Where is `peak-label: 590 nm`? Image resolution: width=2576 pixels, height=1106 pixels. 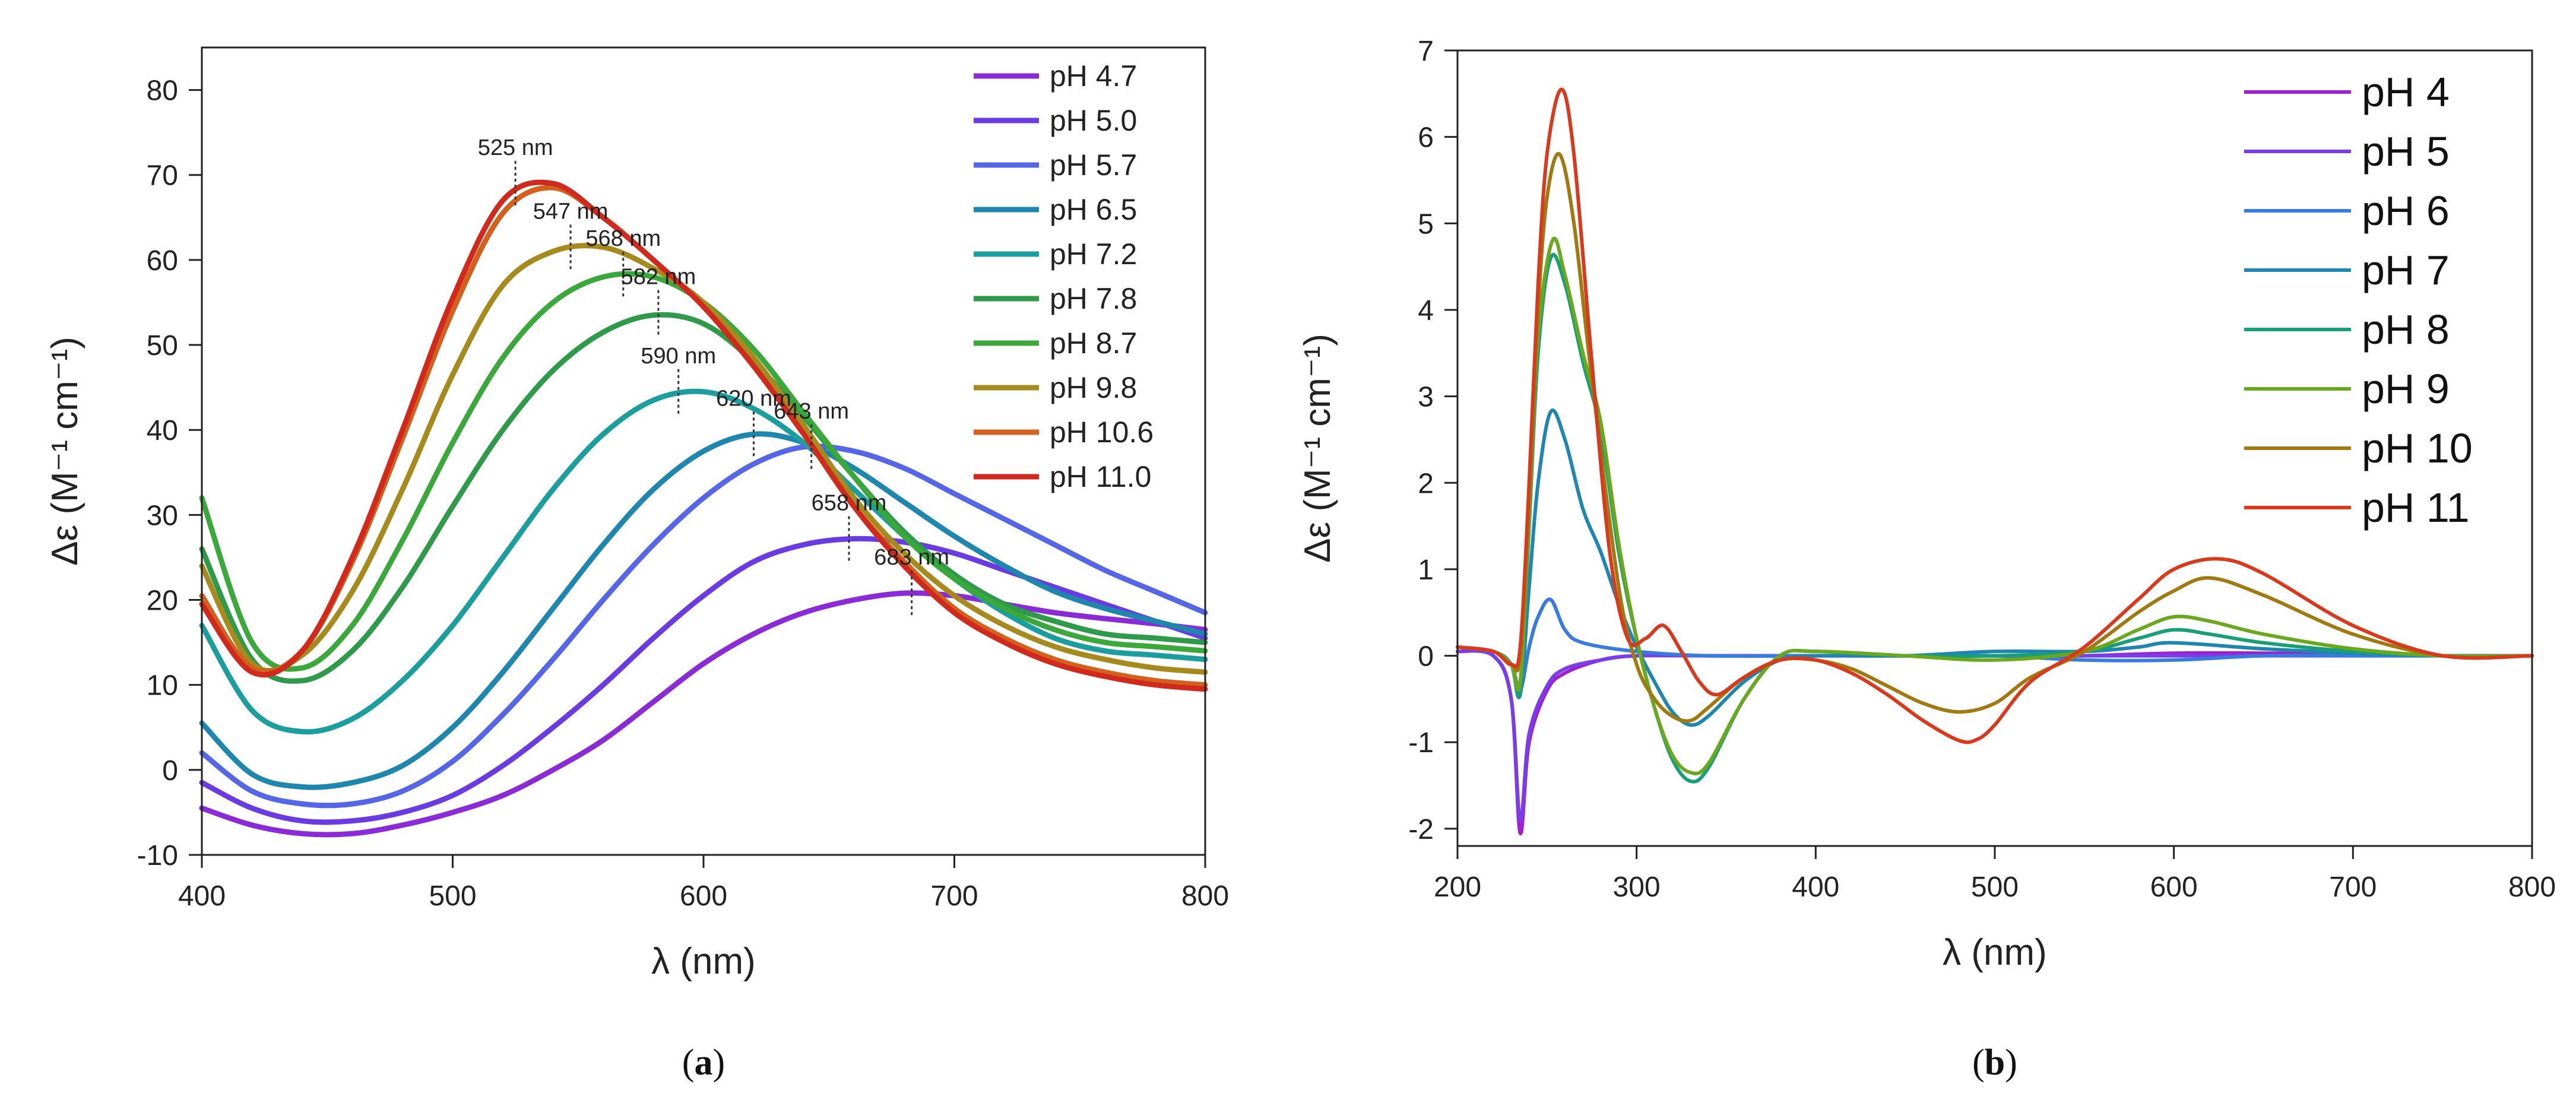 peak-label: 590 nm is located at coordinates (678, 356).